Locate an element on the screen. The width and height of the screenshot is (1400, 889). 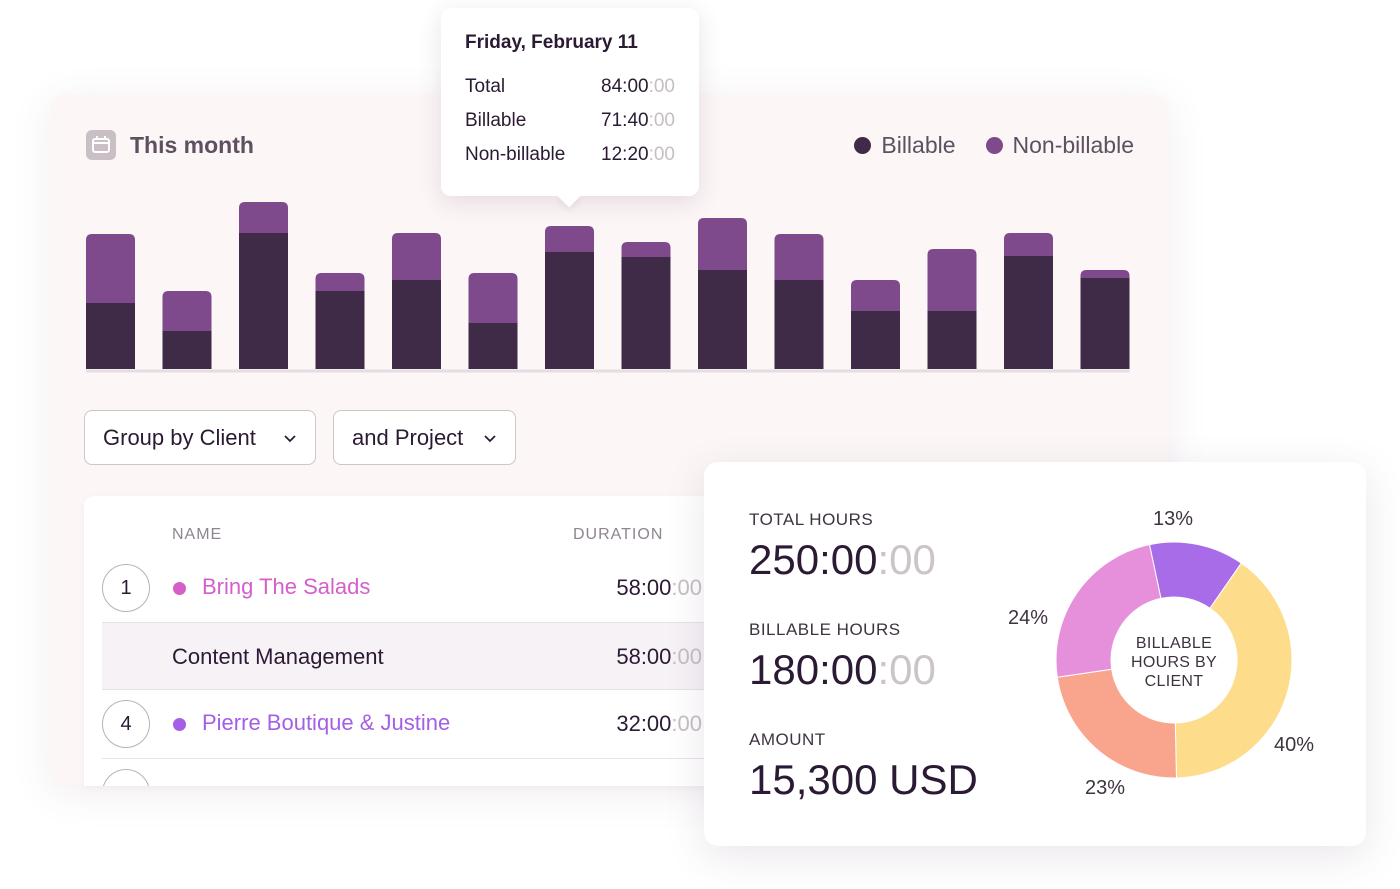
calendar-icon is located at coordinates (101, 145).